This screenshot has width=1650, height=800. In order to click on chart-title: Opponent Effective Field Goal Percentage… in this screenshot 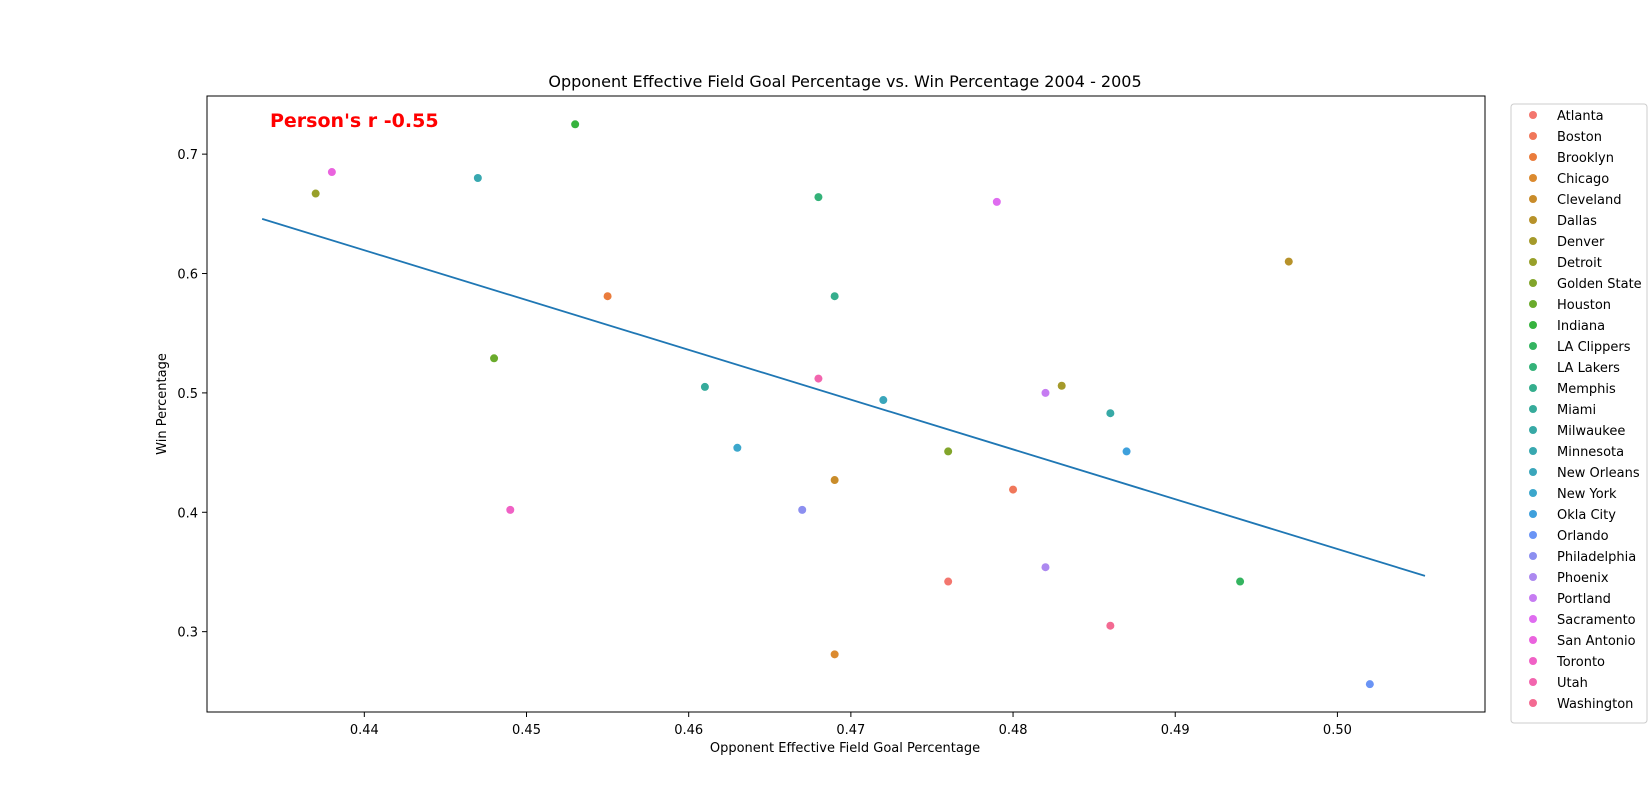, I will do `click(844, 81)`.